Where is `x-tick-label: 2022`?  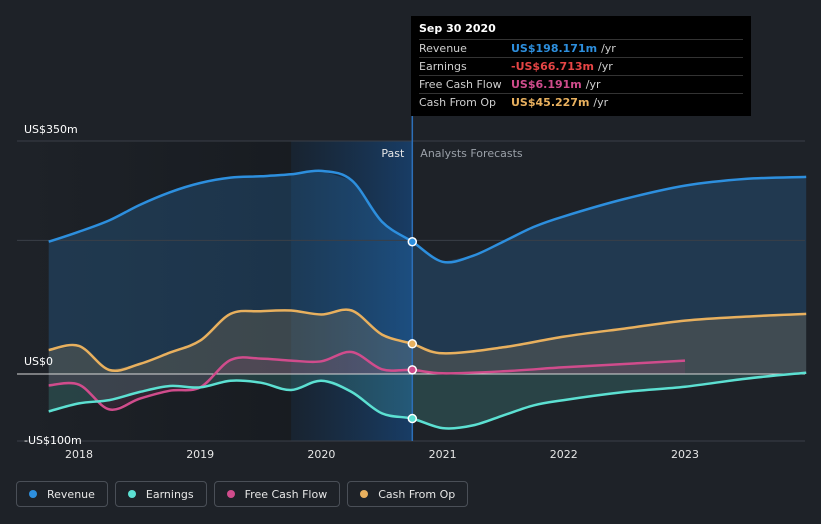 x-tick-label: 2022 is located at coordinates (564, 454).